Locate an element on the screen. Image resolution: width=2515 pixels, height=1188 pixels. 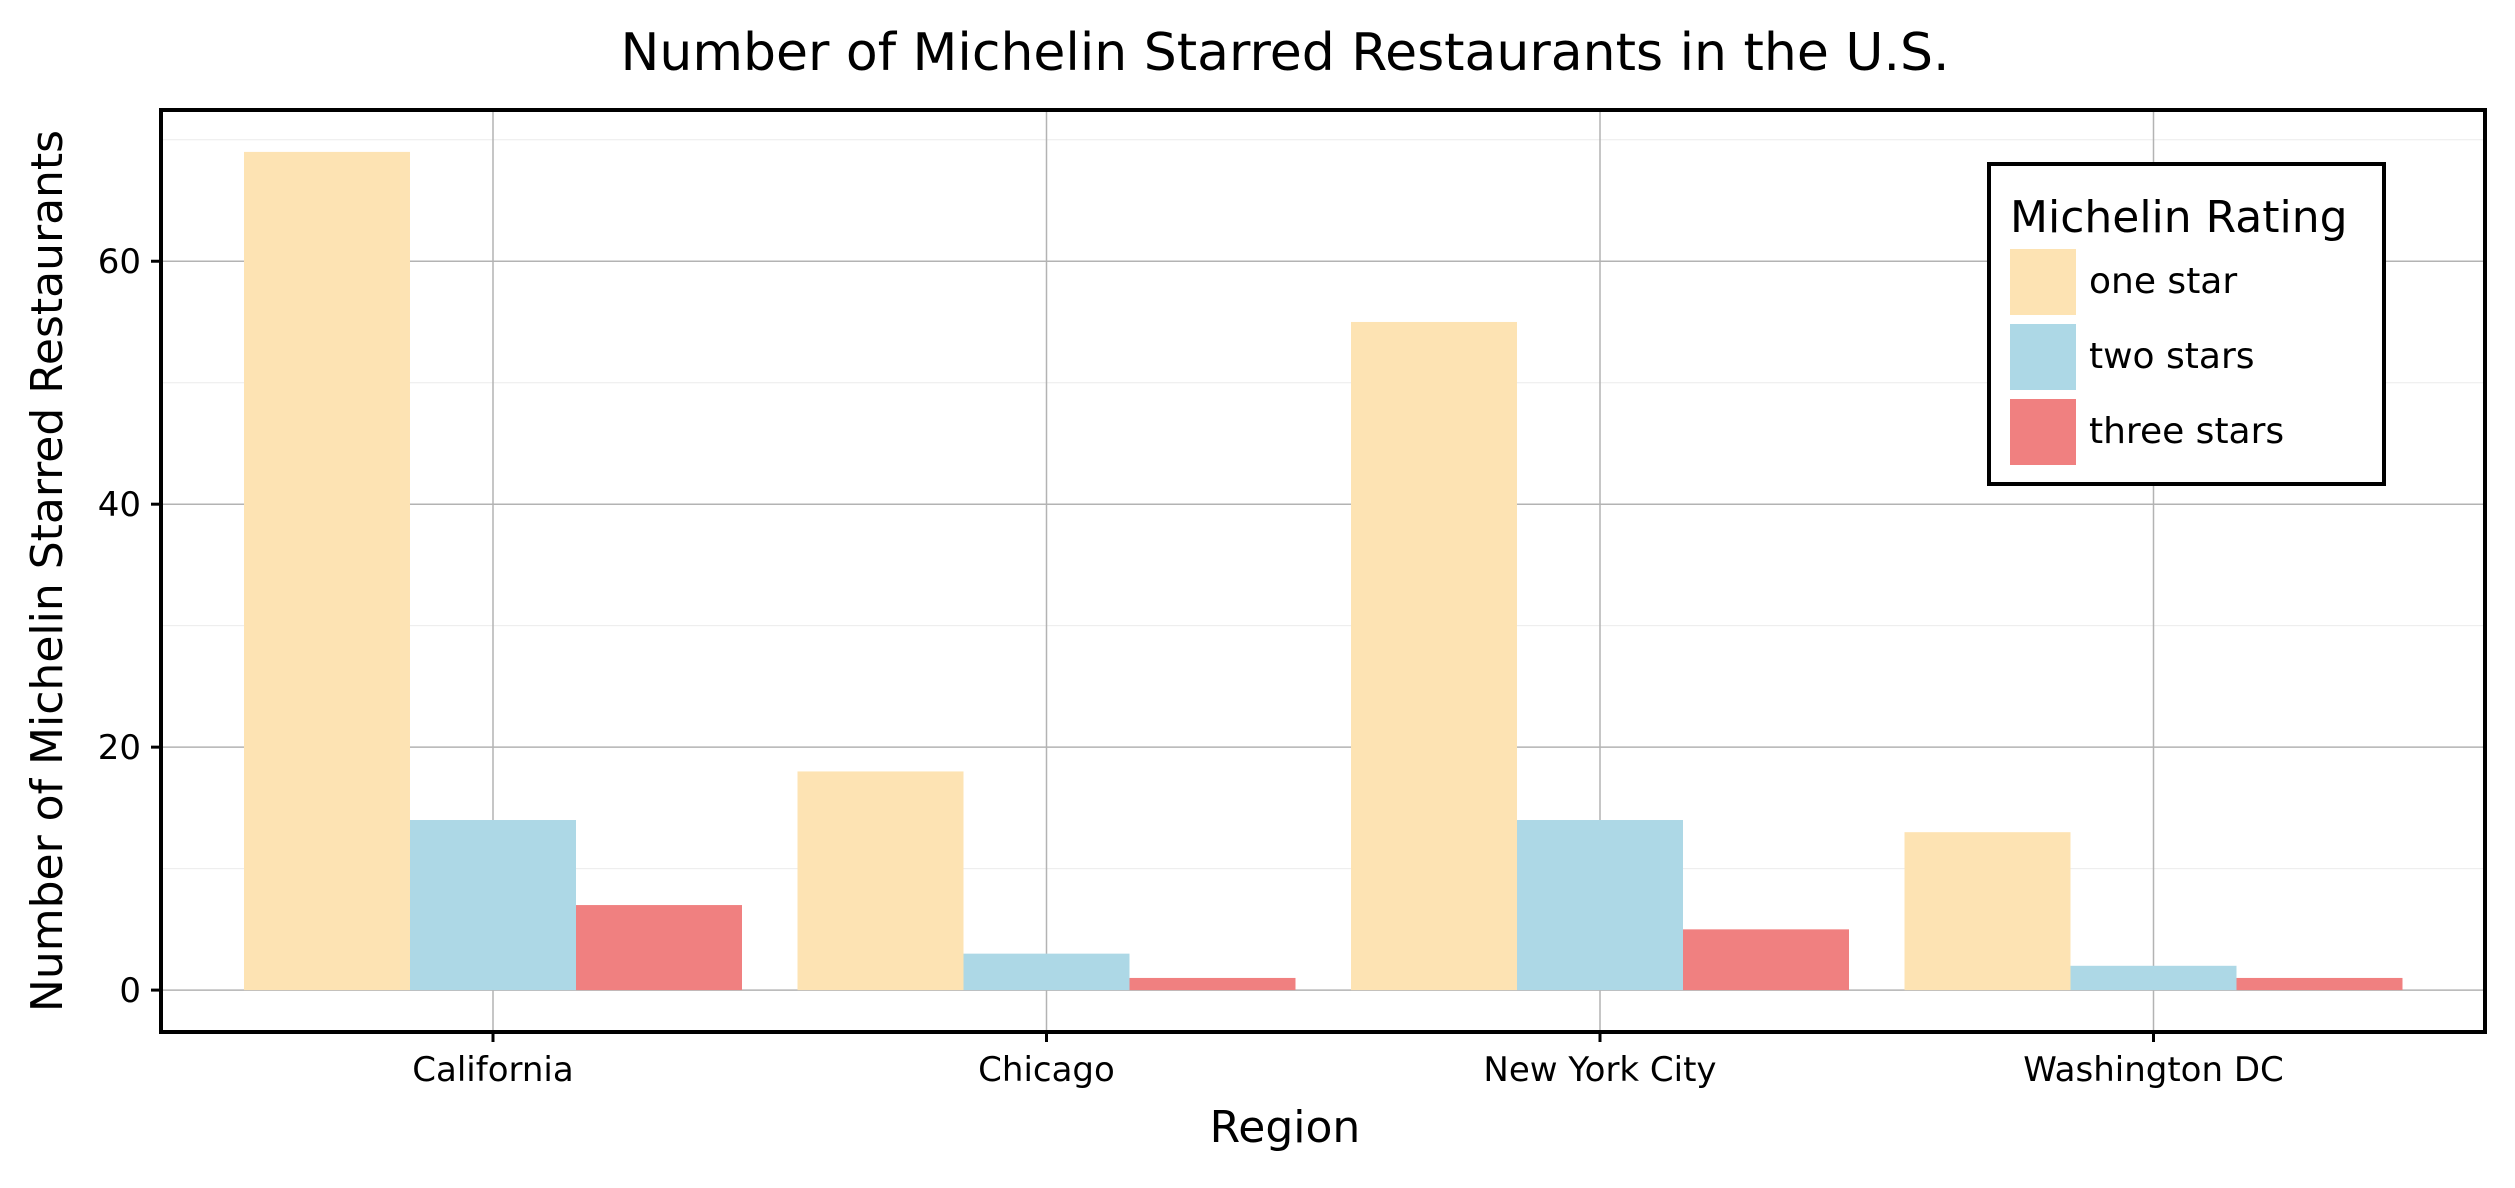
bar-one-star-california is located at coordinates (327, 571).